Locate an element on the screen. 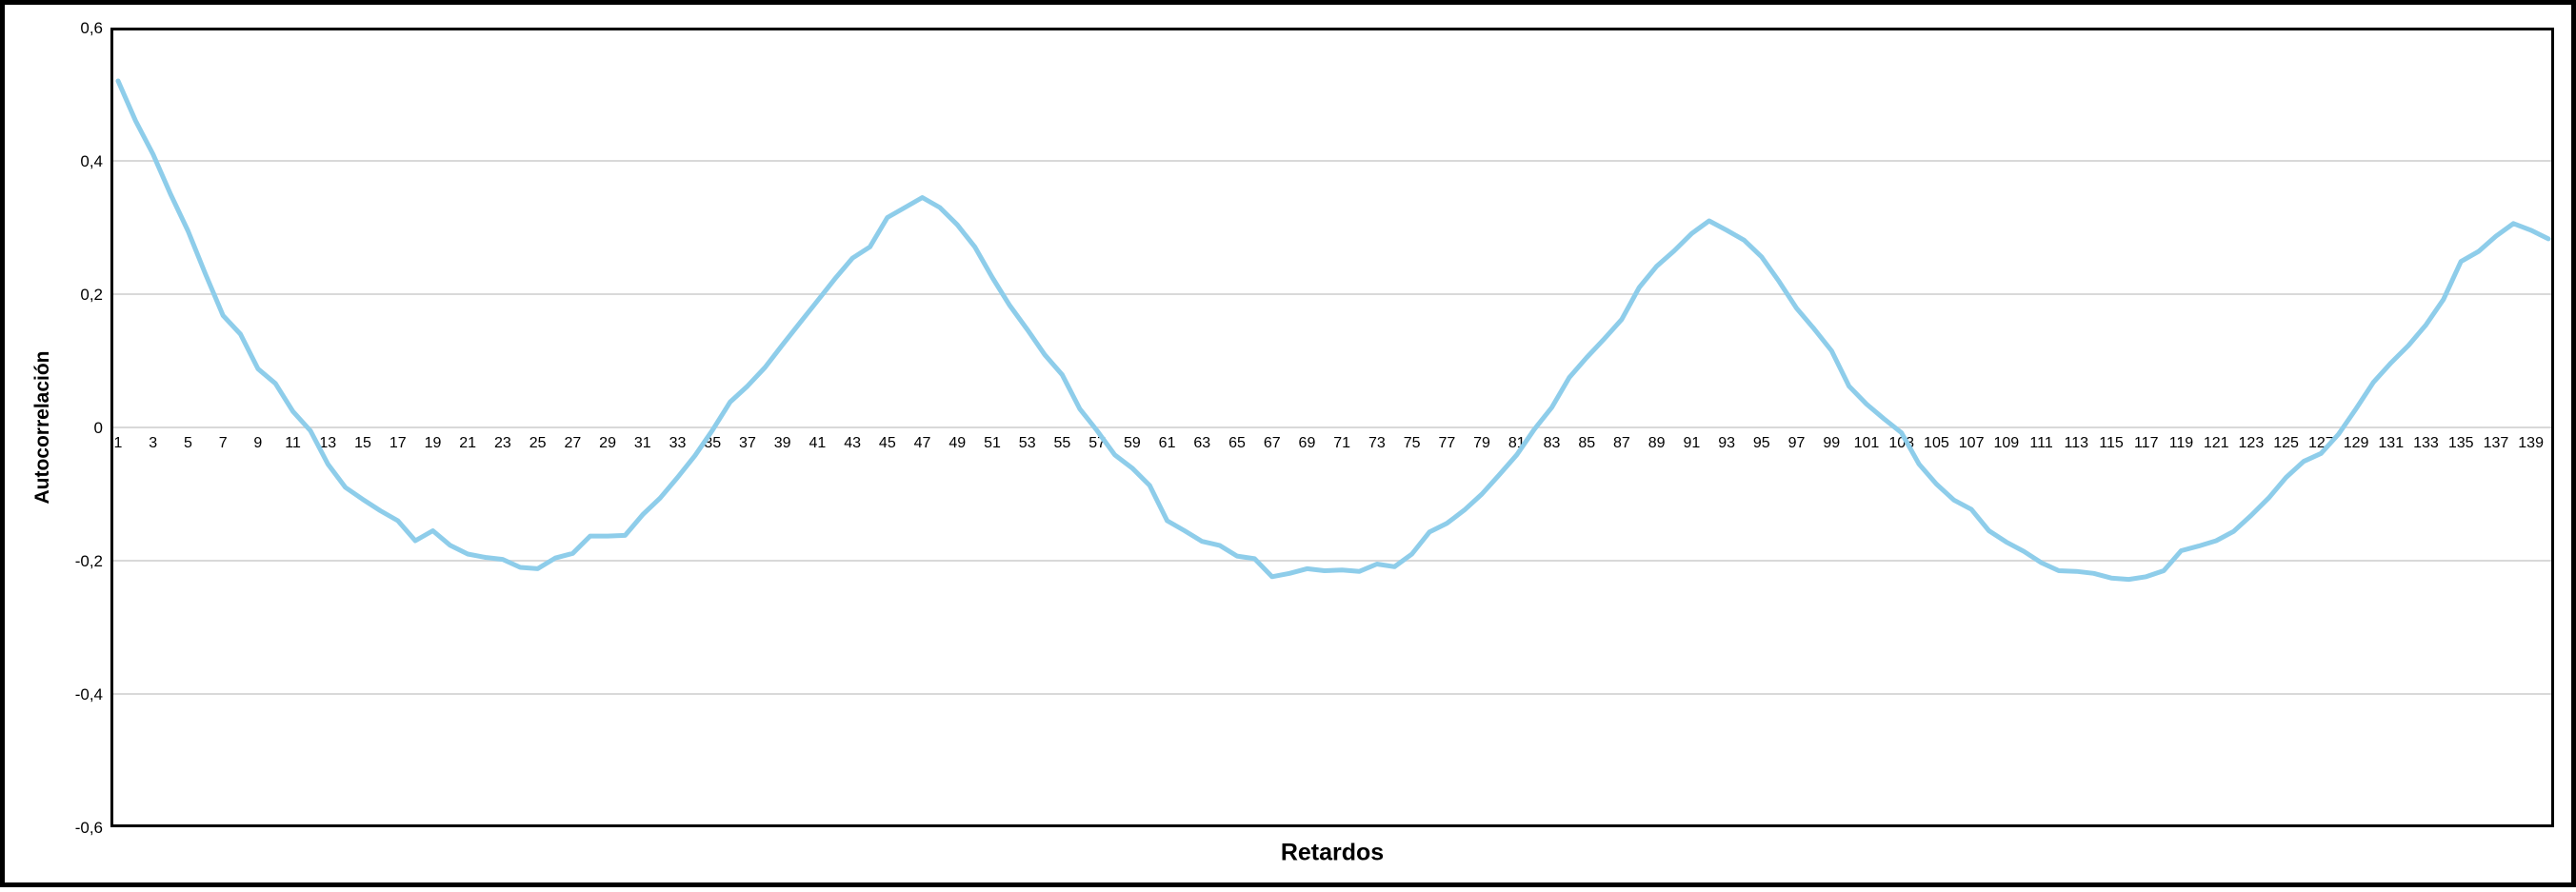 Image resolution: width=2576 pixels, height=892 pixels. x-tick-label: 3 is located at coordinates (153, 443).